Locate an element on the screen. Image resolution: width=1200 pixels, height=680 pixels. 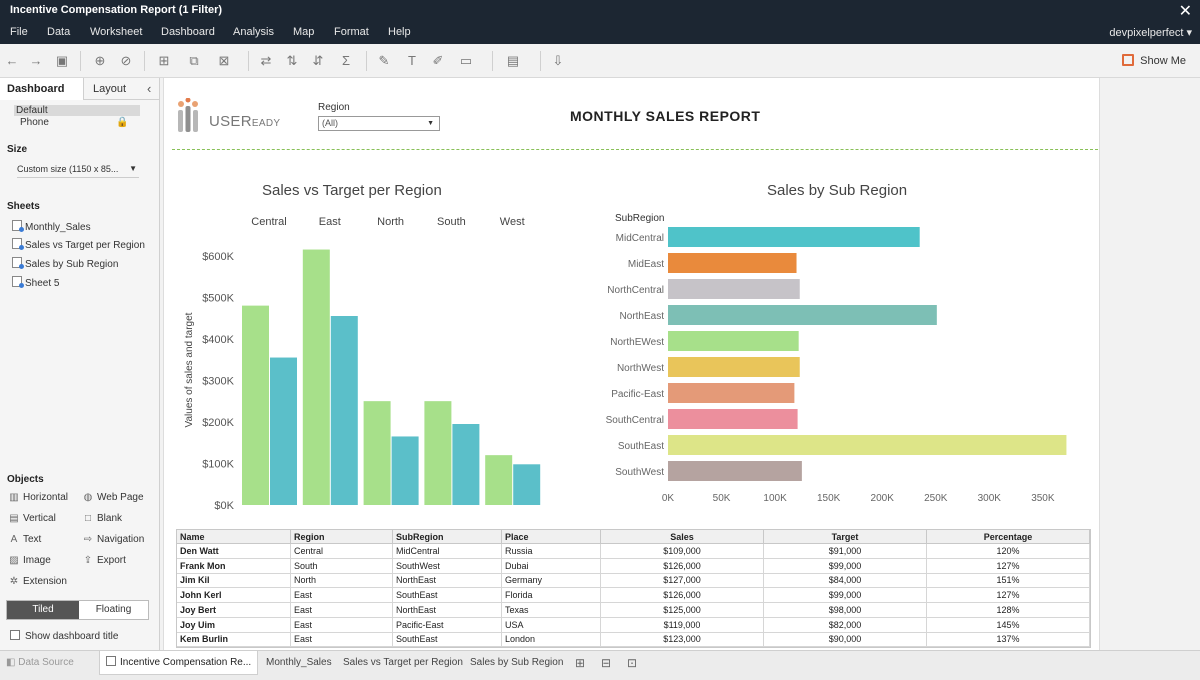
new-worksheet-icon: ⊞ is located at coordinates (164, 60).